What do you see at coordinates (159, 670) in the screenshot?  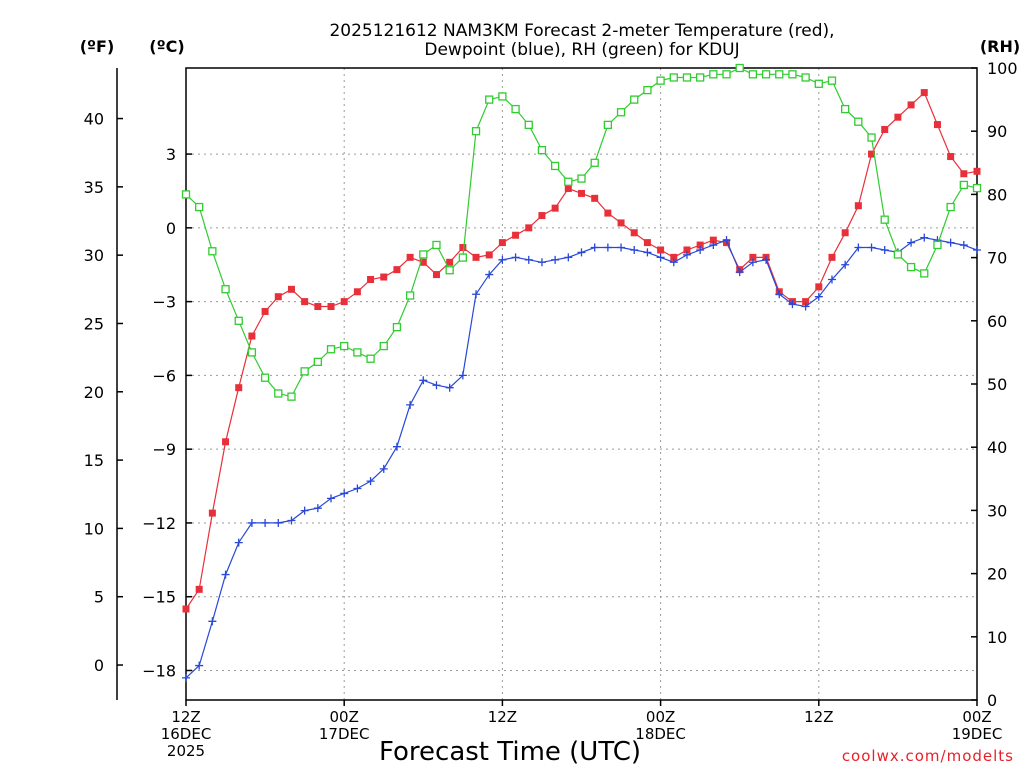 I see `celsius-tick-label: −18` at bounding box center [159, 670].